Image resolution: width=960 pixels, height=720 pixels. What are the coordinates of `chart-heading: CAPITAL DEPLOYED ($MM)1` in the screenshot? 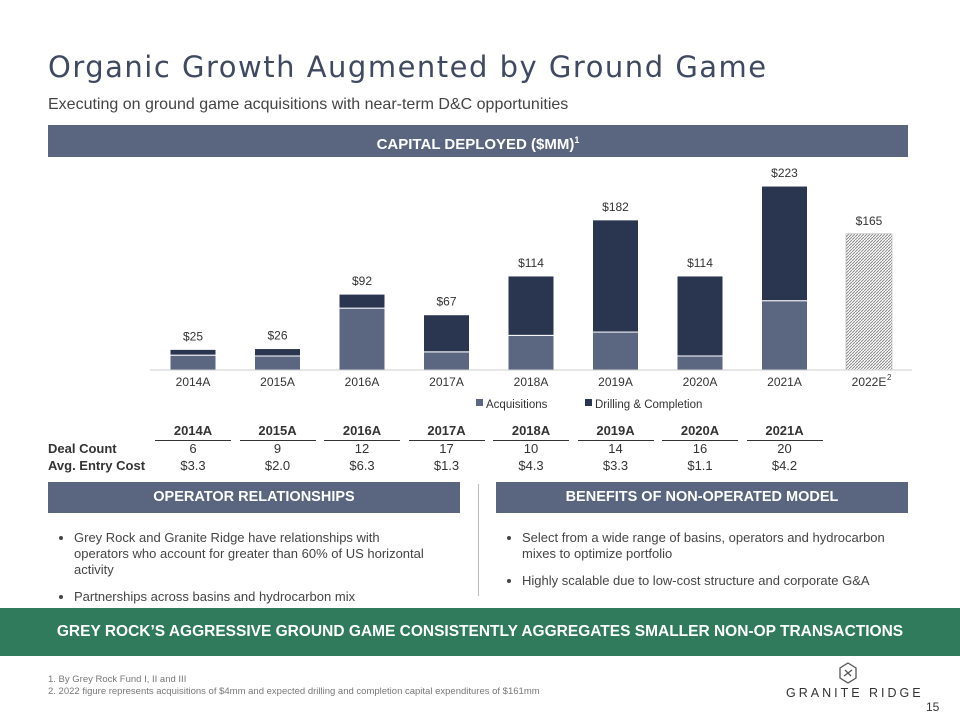 It's located at (478, 141).